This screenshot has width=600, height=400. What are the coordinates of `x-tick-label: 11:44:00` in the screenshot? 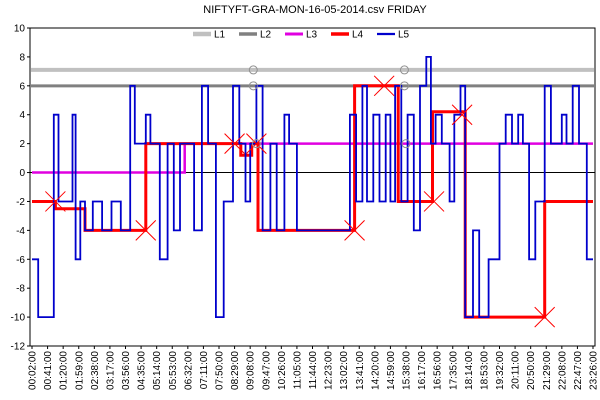 It's located at (313, 370).